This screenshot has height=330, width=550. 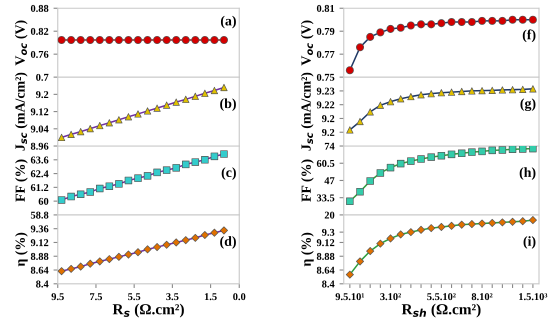 I want to click on y-tick-label: 0.82, so click(x=39, y=31).